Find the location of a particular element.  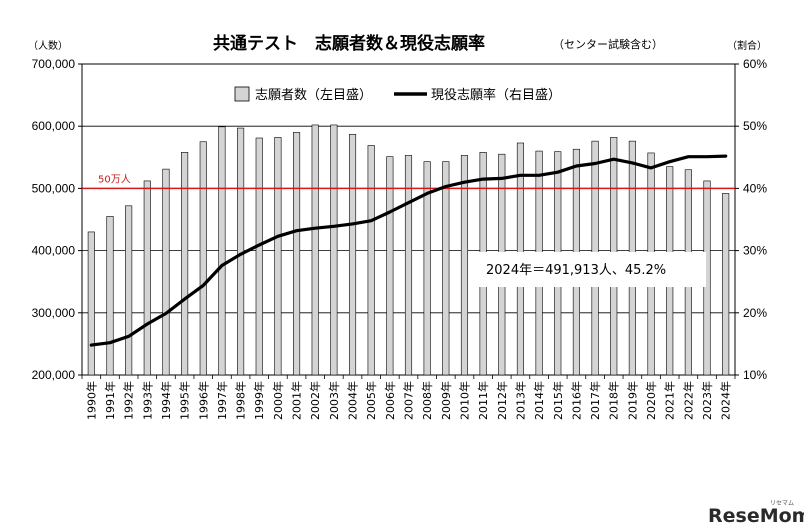

x-tick-label: 2009年 is located at coordinates (446, 400).